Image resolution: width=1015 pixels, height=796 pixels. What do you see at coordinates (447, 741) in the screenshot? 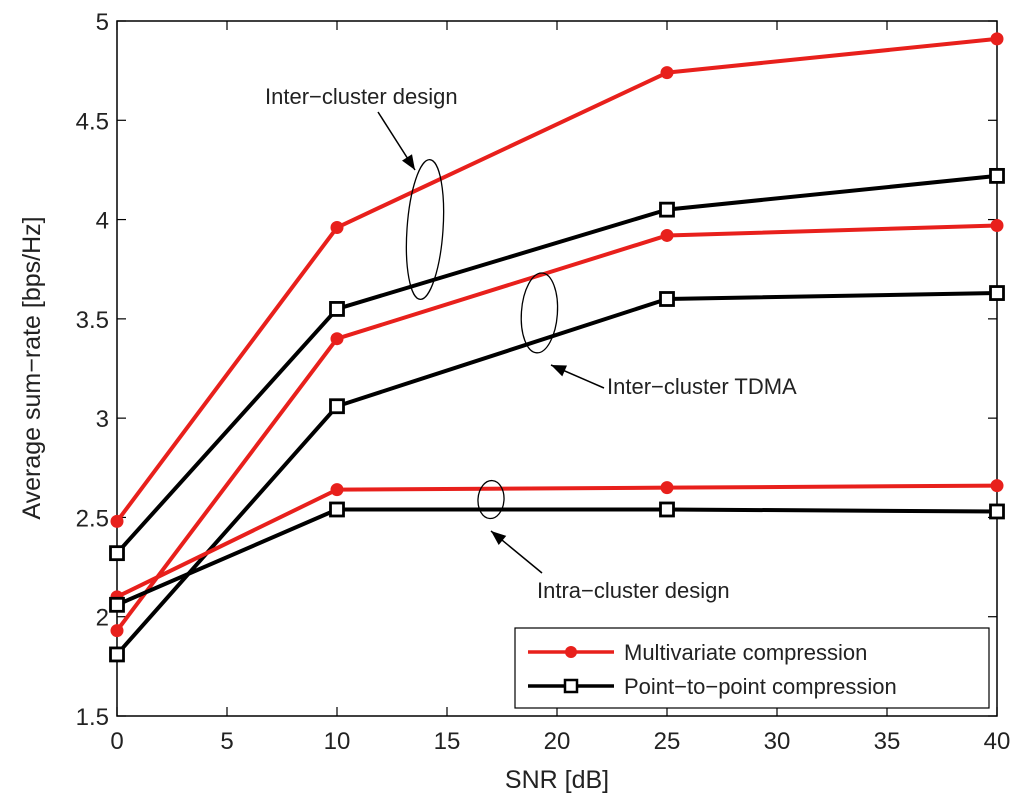
I see `x-tick-label: 15` at bounding box center [447, 741].